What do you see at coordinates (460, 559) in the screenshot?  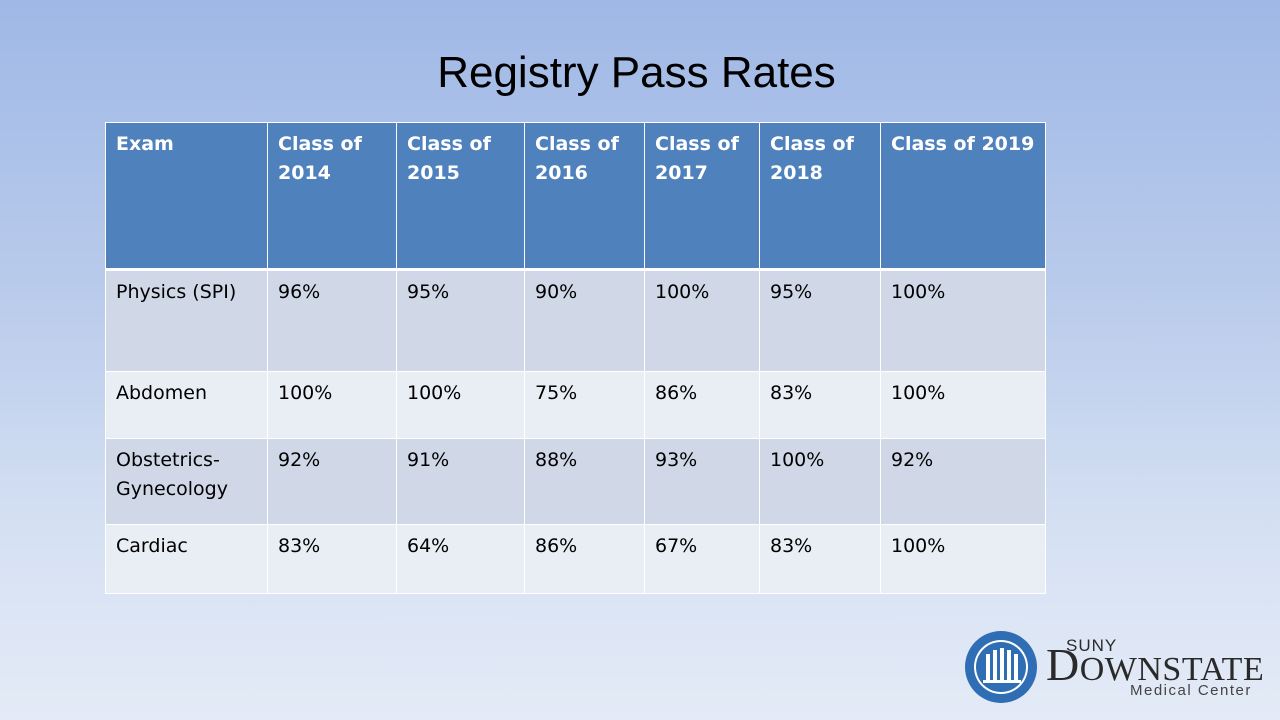 I see `value-cell: 64%` at bounding box center [460, 559].